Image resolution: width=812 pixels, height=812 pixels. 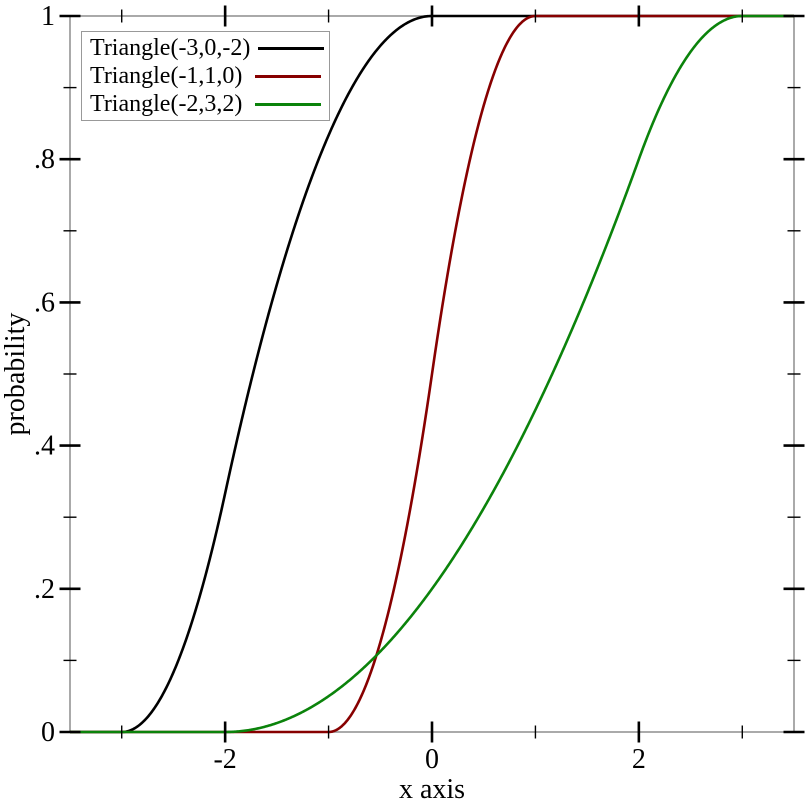 What do you see at coordinates (48, 16) in the screenshot?
I see `y-tick-label: 1` at bounding box center [48, 16].